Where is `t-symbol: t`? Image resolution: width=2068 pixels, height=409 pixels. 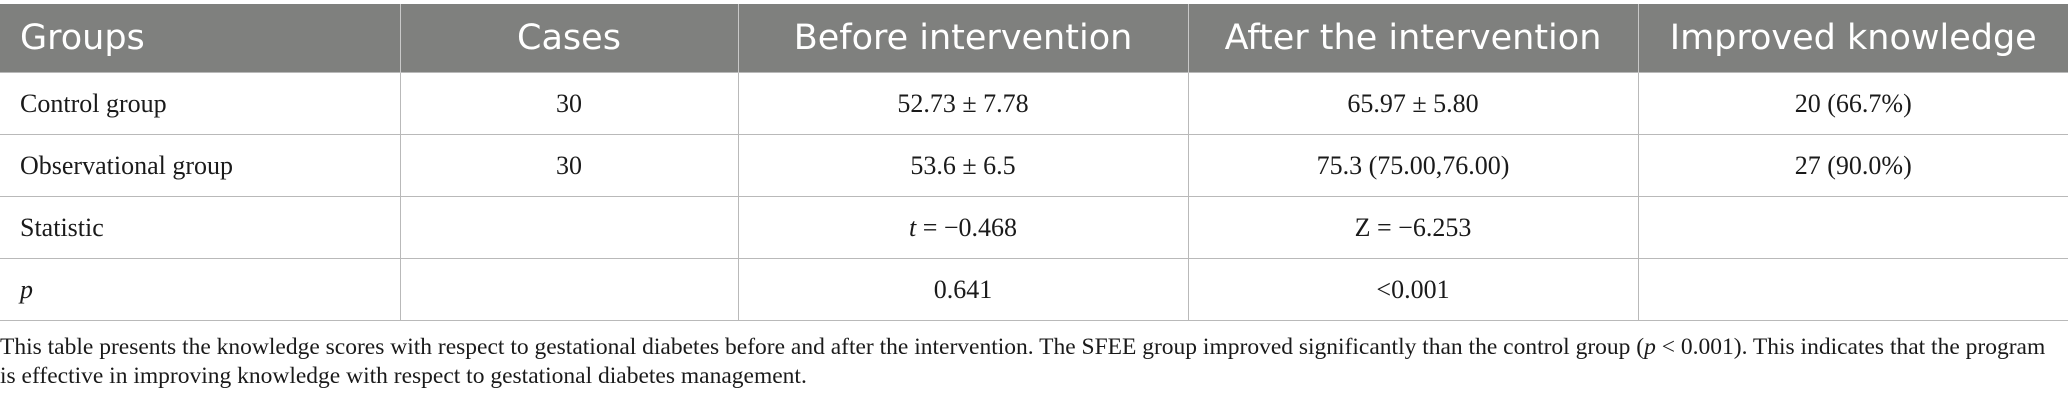 t-symbol: t is located at coordinates (912, 227).